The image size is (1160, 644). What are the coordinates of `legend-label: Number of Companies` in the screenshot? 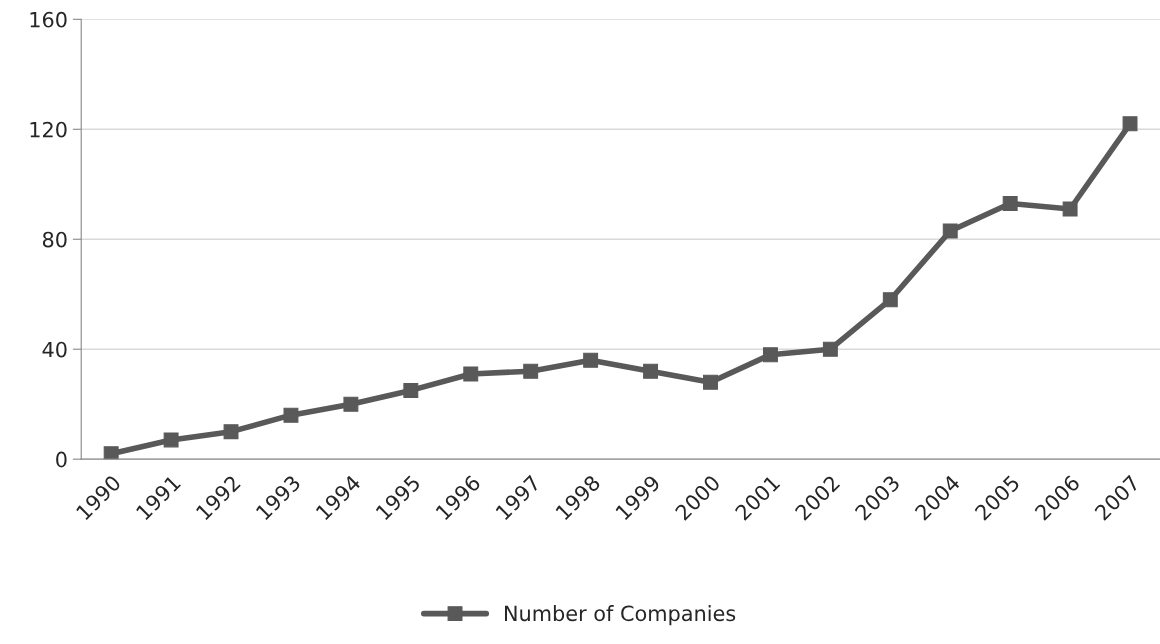 It's located at (620, 615).